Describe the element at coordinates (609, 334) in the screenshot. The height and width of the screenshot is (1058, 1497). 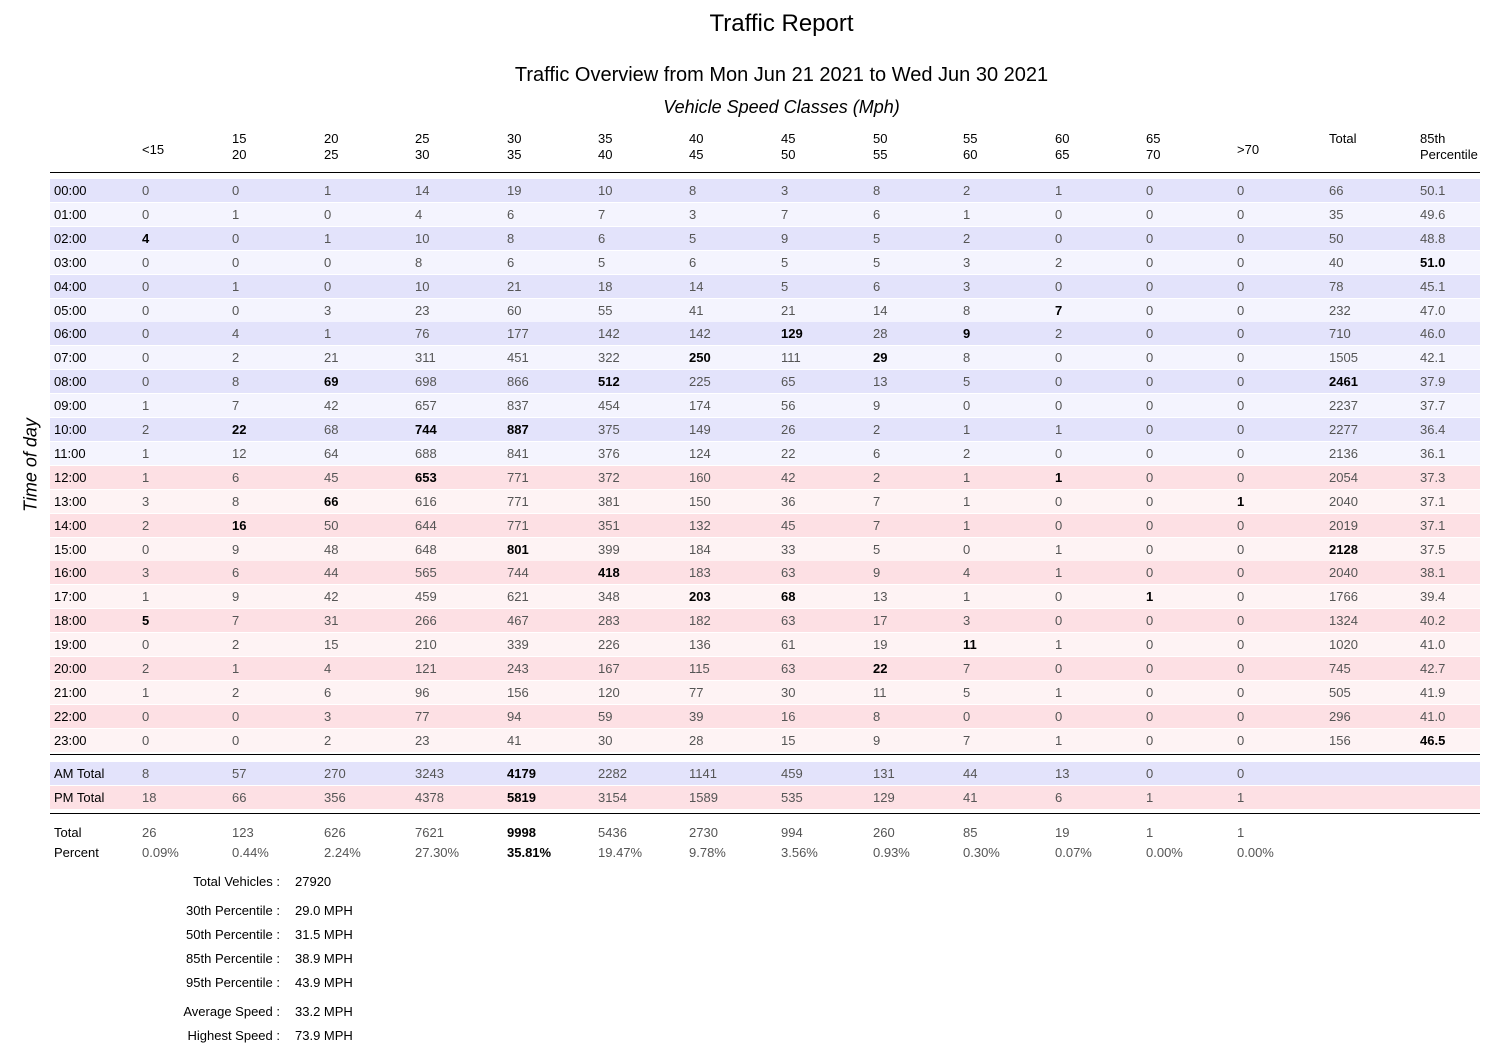
I see `table-cell: 142` at that location.